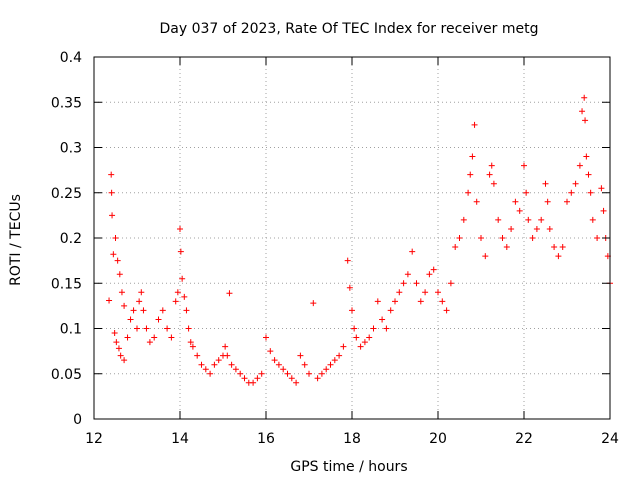  I want to click on y-tick-label: 0.4, so click(71, 58).